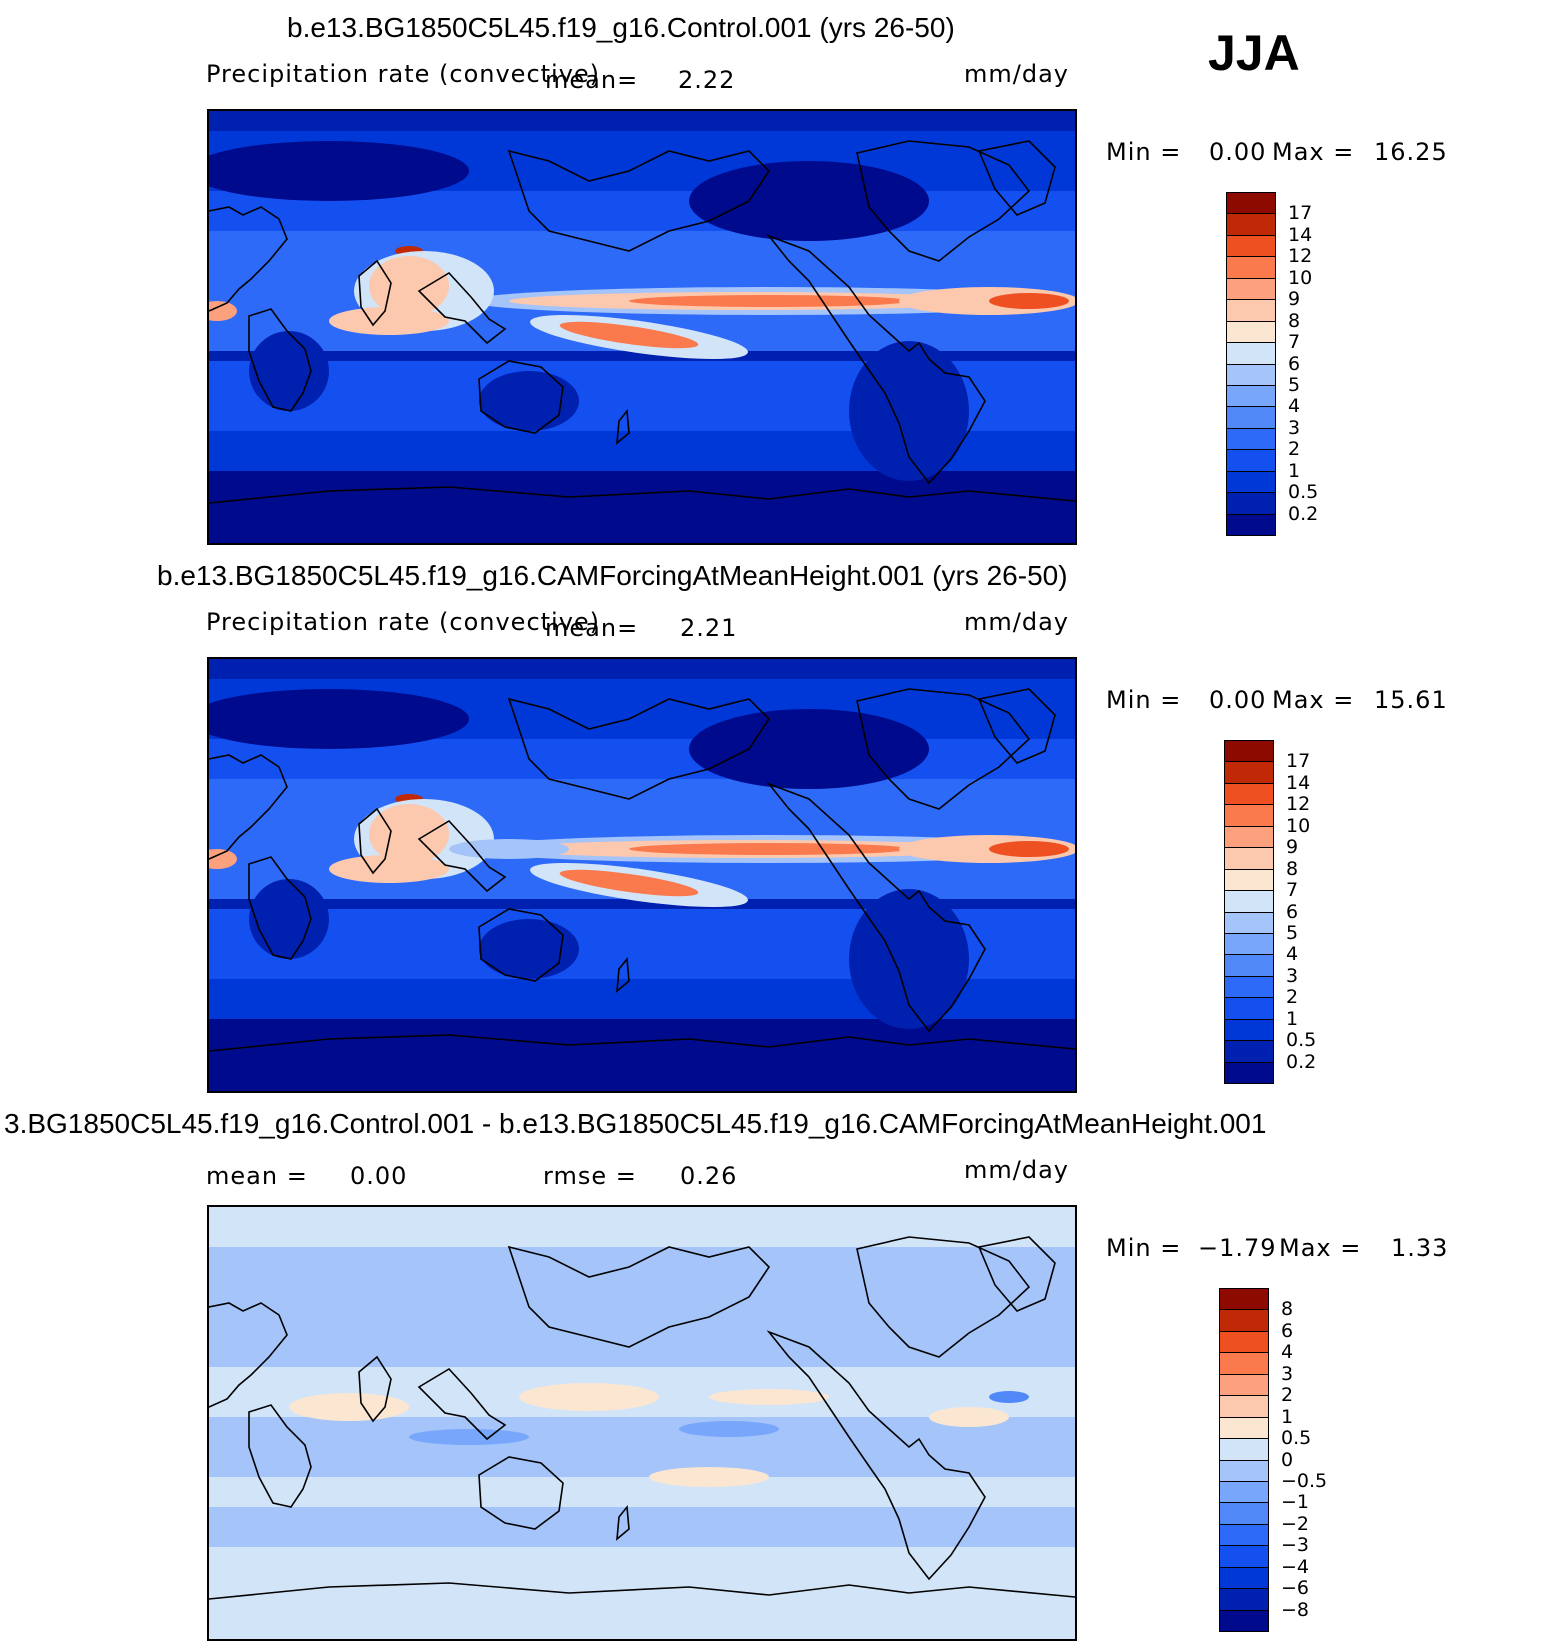 This screenshot has height=1652, width=1555. I want to click on colorbar-tick-label: −8, so click(1295, 1609).